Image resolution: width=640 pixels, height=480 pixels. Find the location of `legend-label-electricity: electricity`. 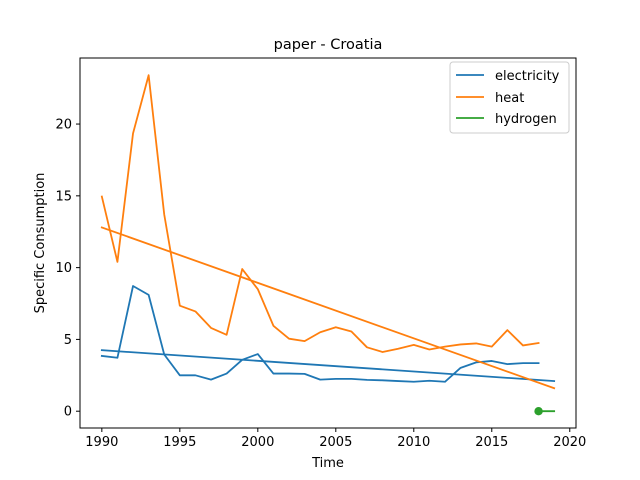

legend-label-electricity: electricity is located at coordinates (527, 76).